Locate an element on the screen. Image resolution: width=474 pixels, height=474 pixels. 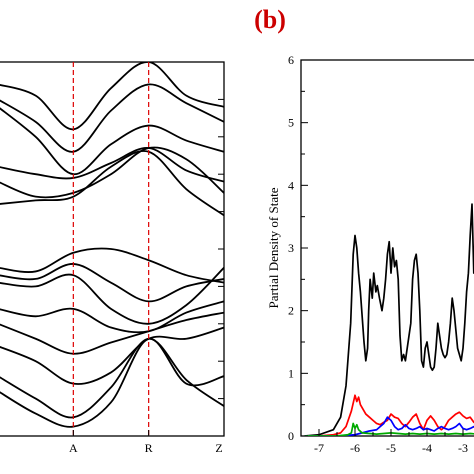
band-x-tick-label-R: R is located at coordinates (149, 448).